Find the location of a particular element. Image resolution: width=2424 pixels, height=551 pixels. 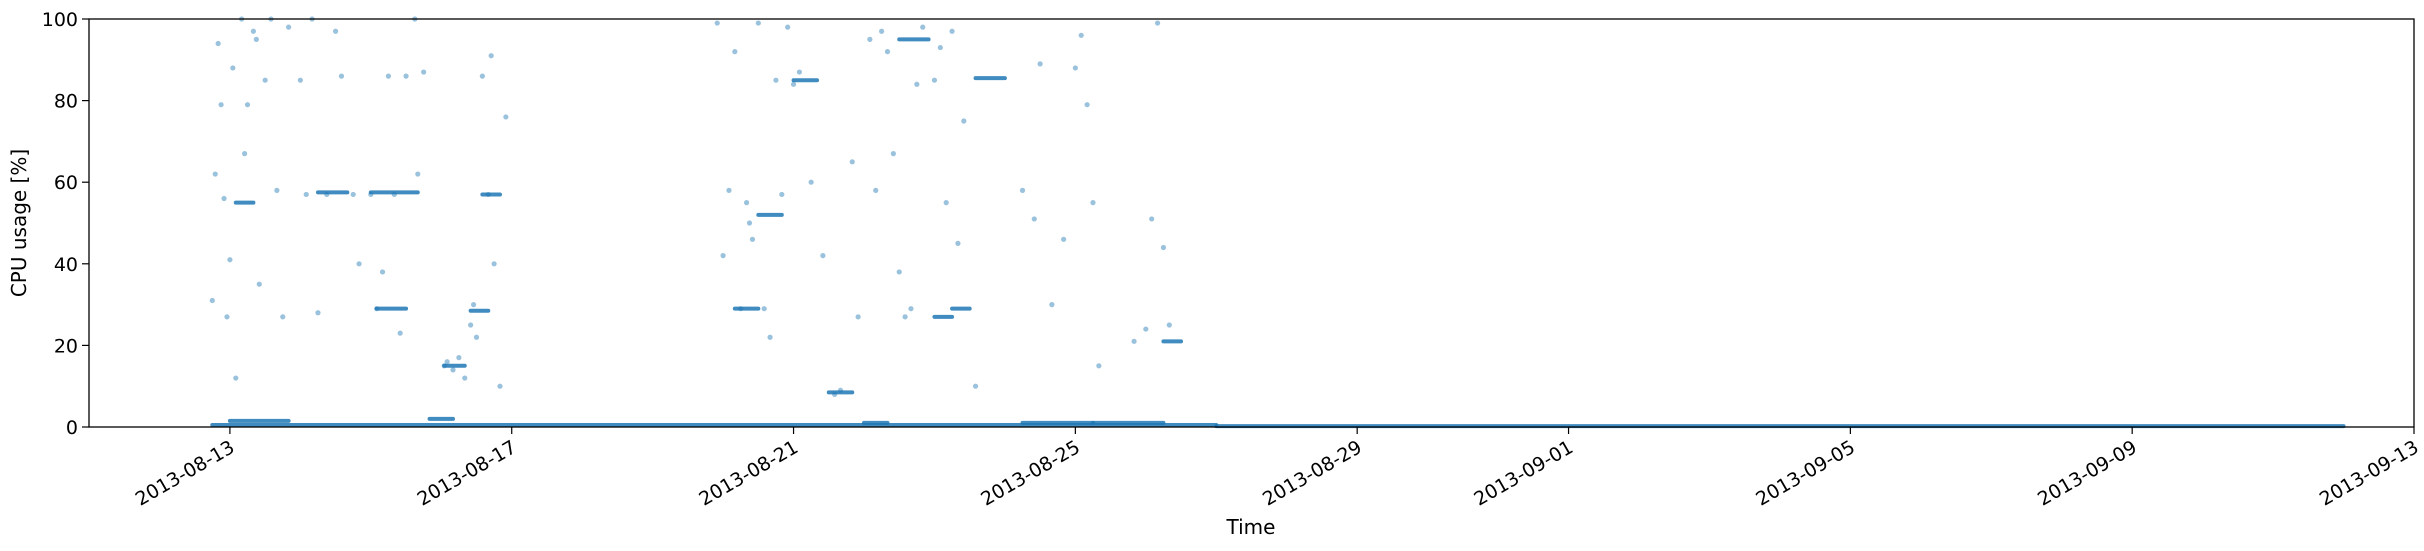

x-tick-label: 2013-08-17 is located at coordinates (467, 473).